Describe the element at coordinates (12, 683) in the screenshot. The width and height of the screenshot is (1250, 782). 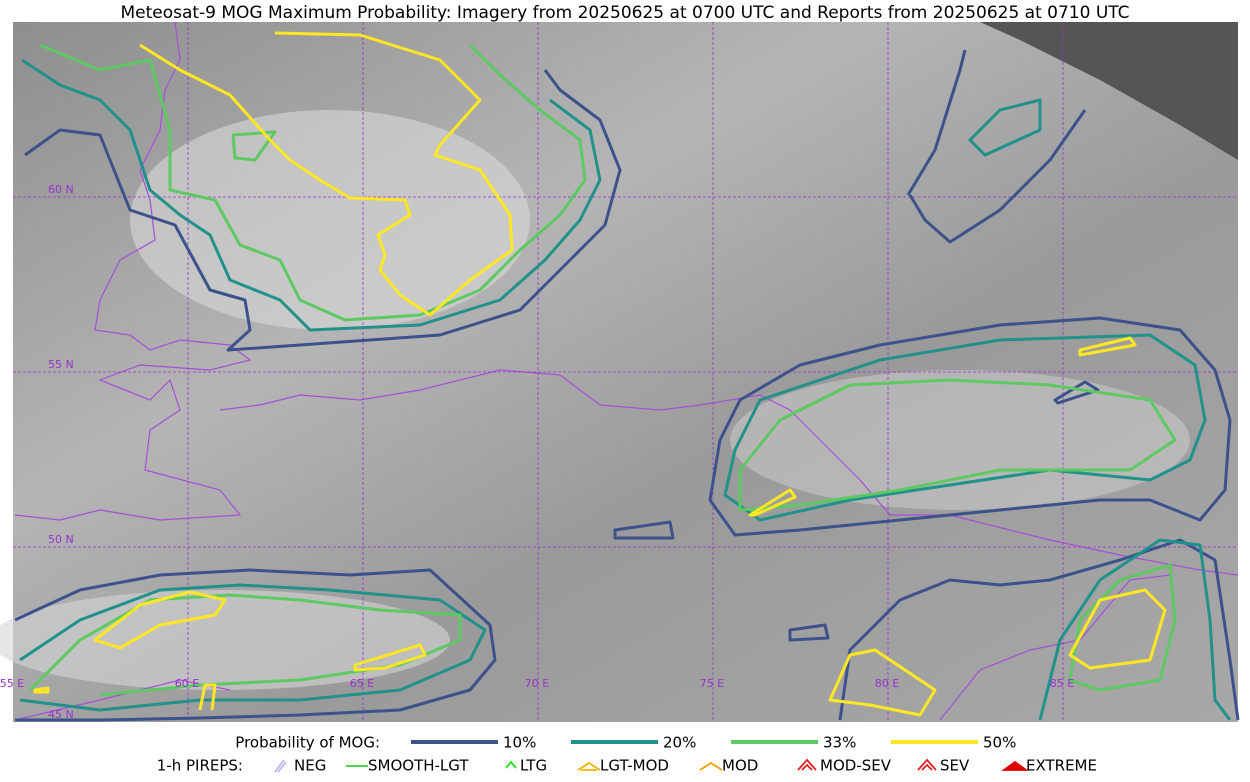
I see `longitude-label: 55 E` at that location.